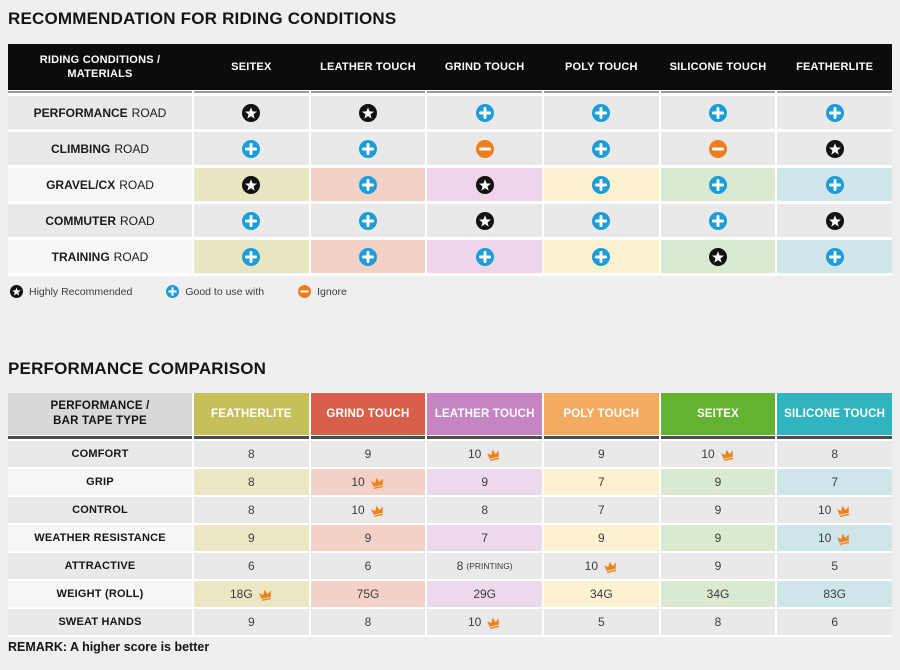  What do you see at coordinates (100, 454) in the screenshot?
I see `metric-label: COMFORT` at bounding box center [100, 454].